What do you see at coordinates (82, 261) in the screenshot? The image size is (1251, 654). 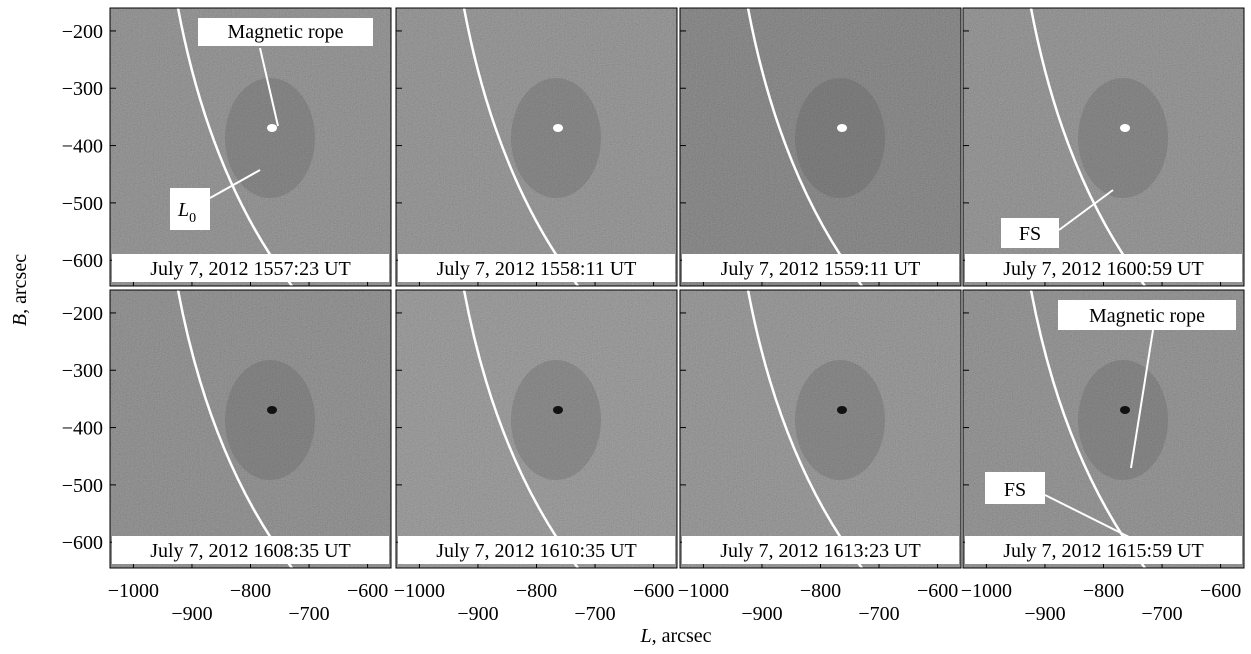 I see `y-tick-label: −600` at bounding box center [82, 261].